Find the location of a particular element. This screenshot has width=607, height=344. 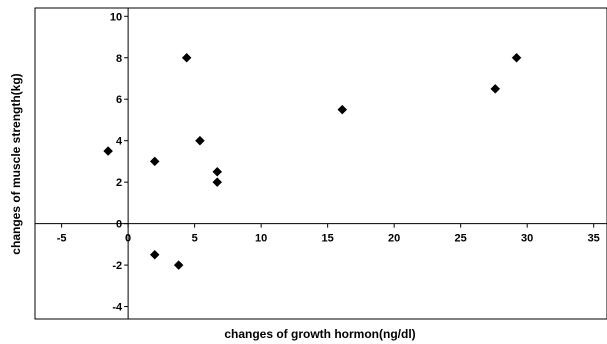

x-tick-label: 20 is located at coordinates (394, 239).